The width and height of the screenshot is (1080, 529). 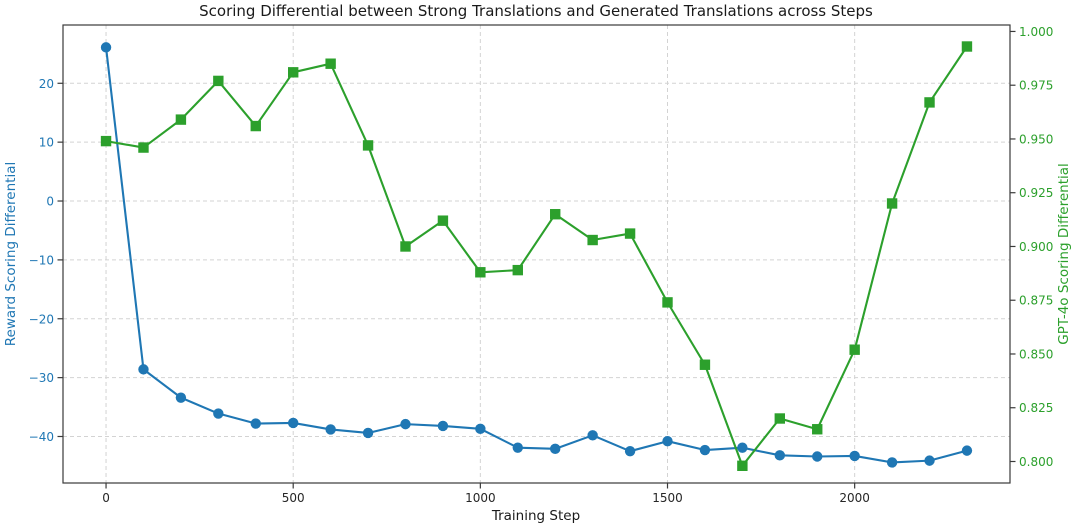 I want to click on left-axis-ticks: 20 10 0 −10 −20 −30 −40, so click(x=46, y=260).